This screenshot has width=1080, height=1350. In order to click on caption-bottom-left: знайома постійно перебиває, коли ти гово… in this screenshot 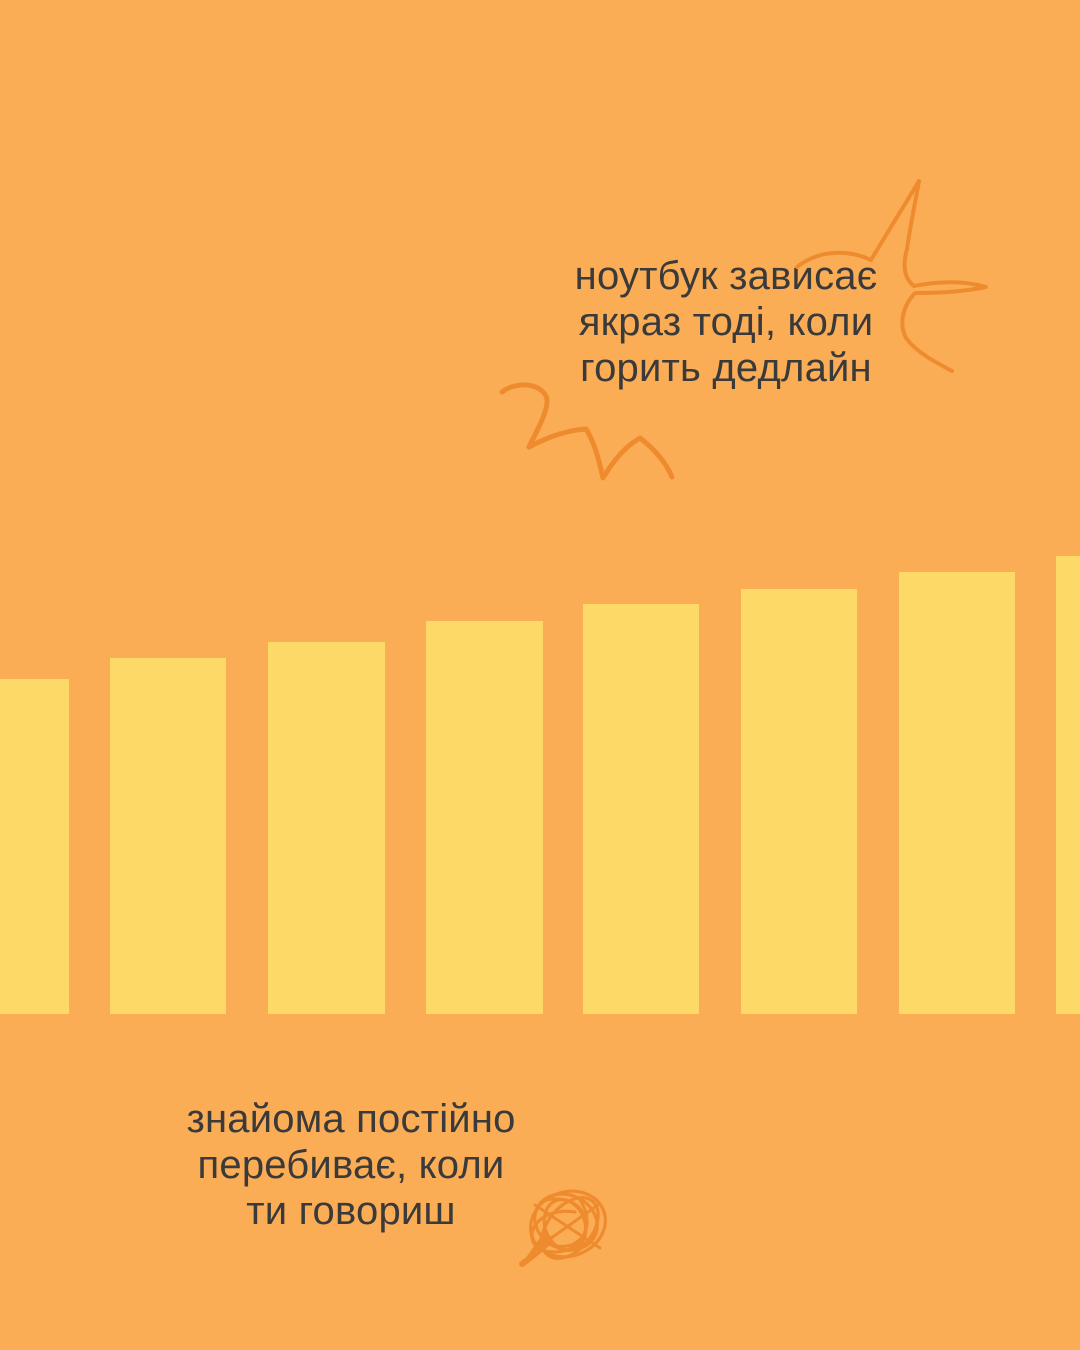, I will do `click(351, 1165)`.